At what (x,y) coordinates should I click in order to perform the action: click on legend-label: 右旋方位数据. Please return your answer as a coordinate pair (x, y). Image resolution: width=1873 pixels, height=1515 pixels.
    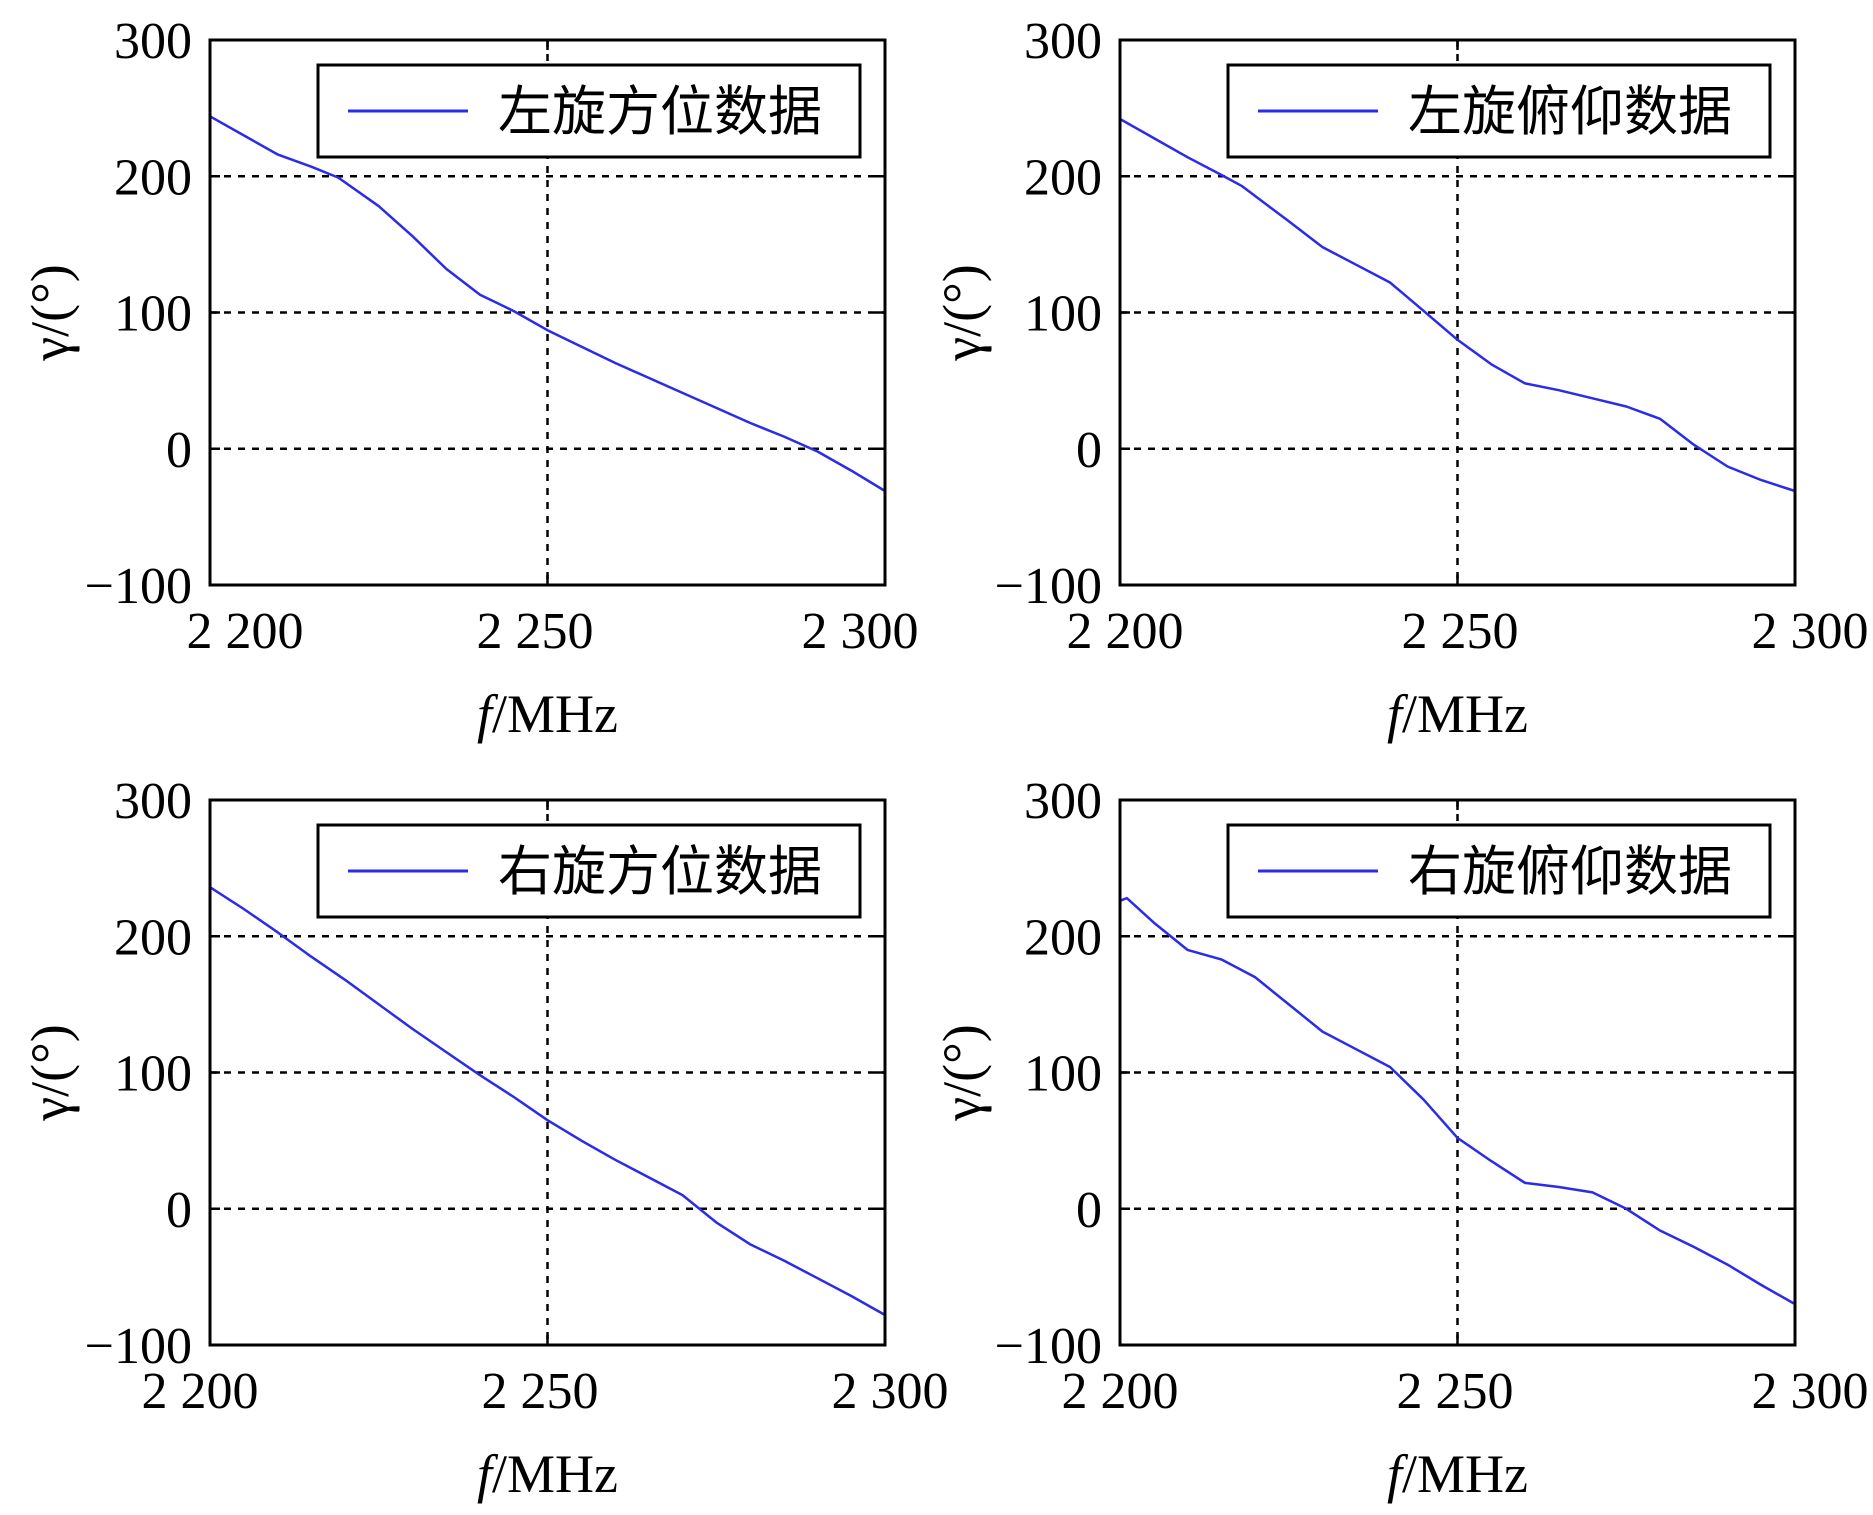
    Looking at the image, I should click on (660, 872).